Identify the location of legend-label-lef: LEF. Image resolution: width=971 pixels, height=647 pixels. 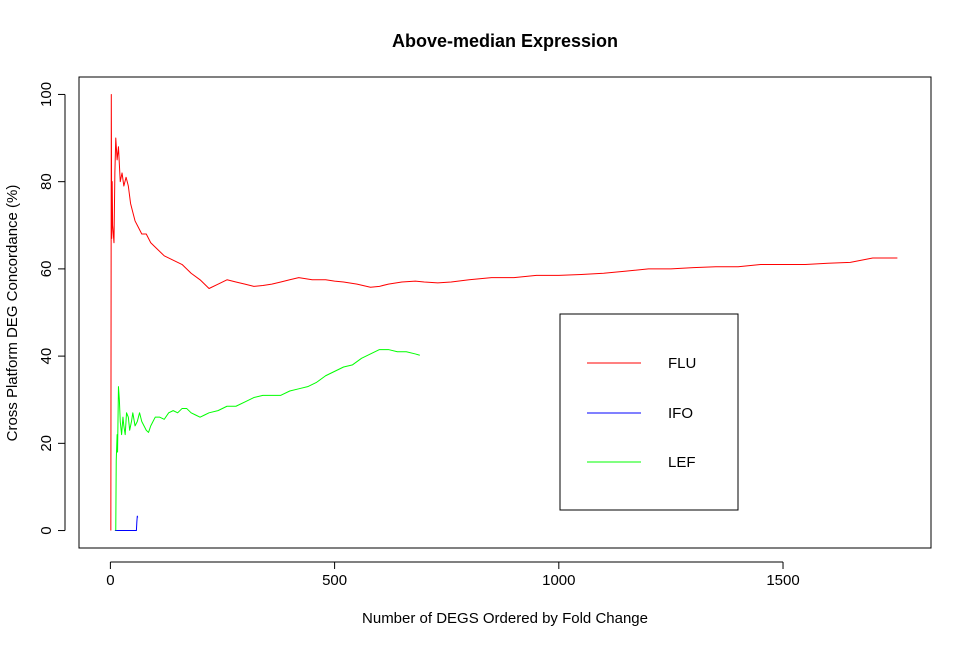
(682, 462).